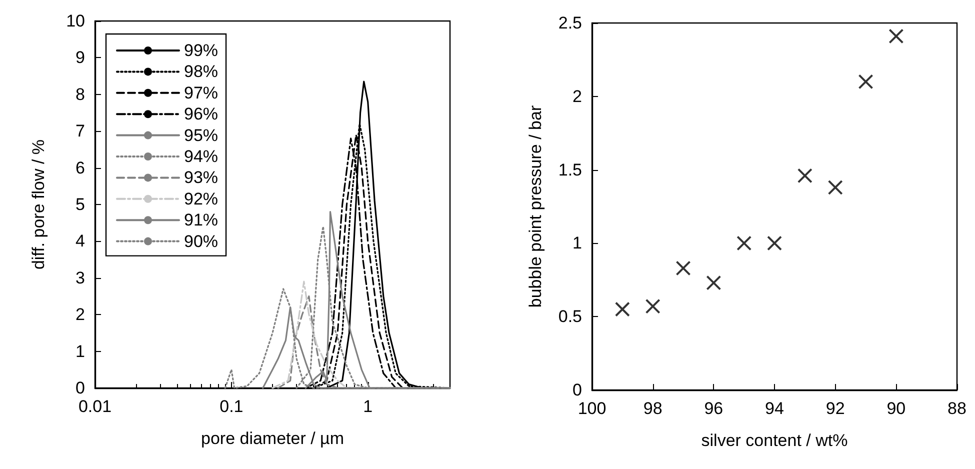 This screenshot has width=975, height=469. What do you see at coordinates (896, 408) in the screenshot?
I see `x-tick-label: 90` at bounding box center [896, 408].